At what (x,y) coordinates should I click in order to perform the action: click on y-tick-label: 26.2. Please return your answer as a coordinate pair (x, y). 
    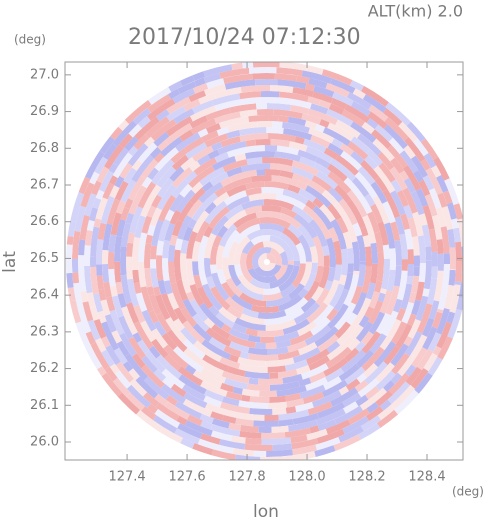
    Looking at the image, I should click on (44, 368).